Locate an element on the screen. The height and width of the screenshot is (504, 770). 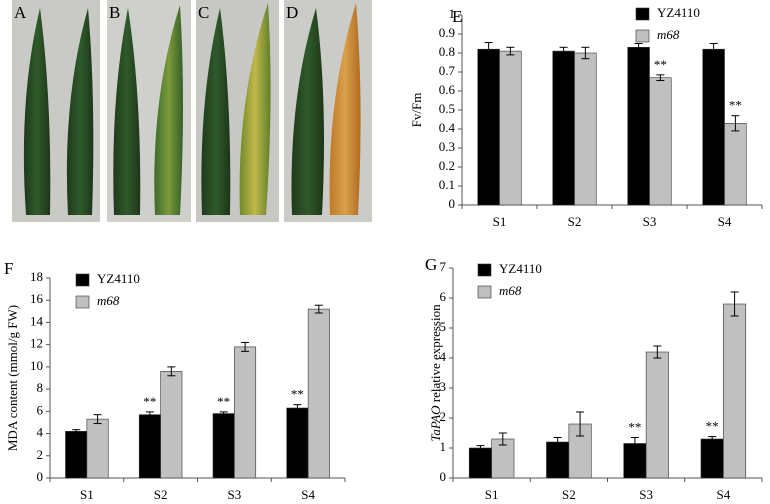
y-axis-label-italic: TaPAO is located at coordinates (435, 423).